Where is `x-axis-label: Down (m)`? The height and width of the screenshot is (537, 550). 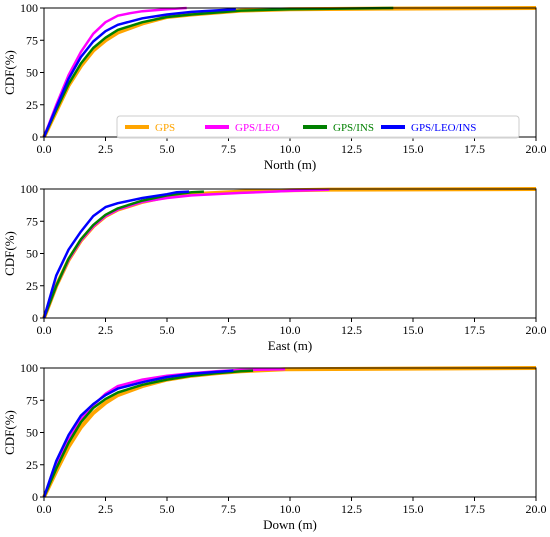
x-axis-label: Down (m) is located at coordinates (290, 524).